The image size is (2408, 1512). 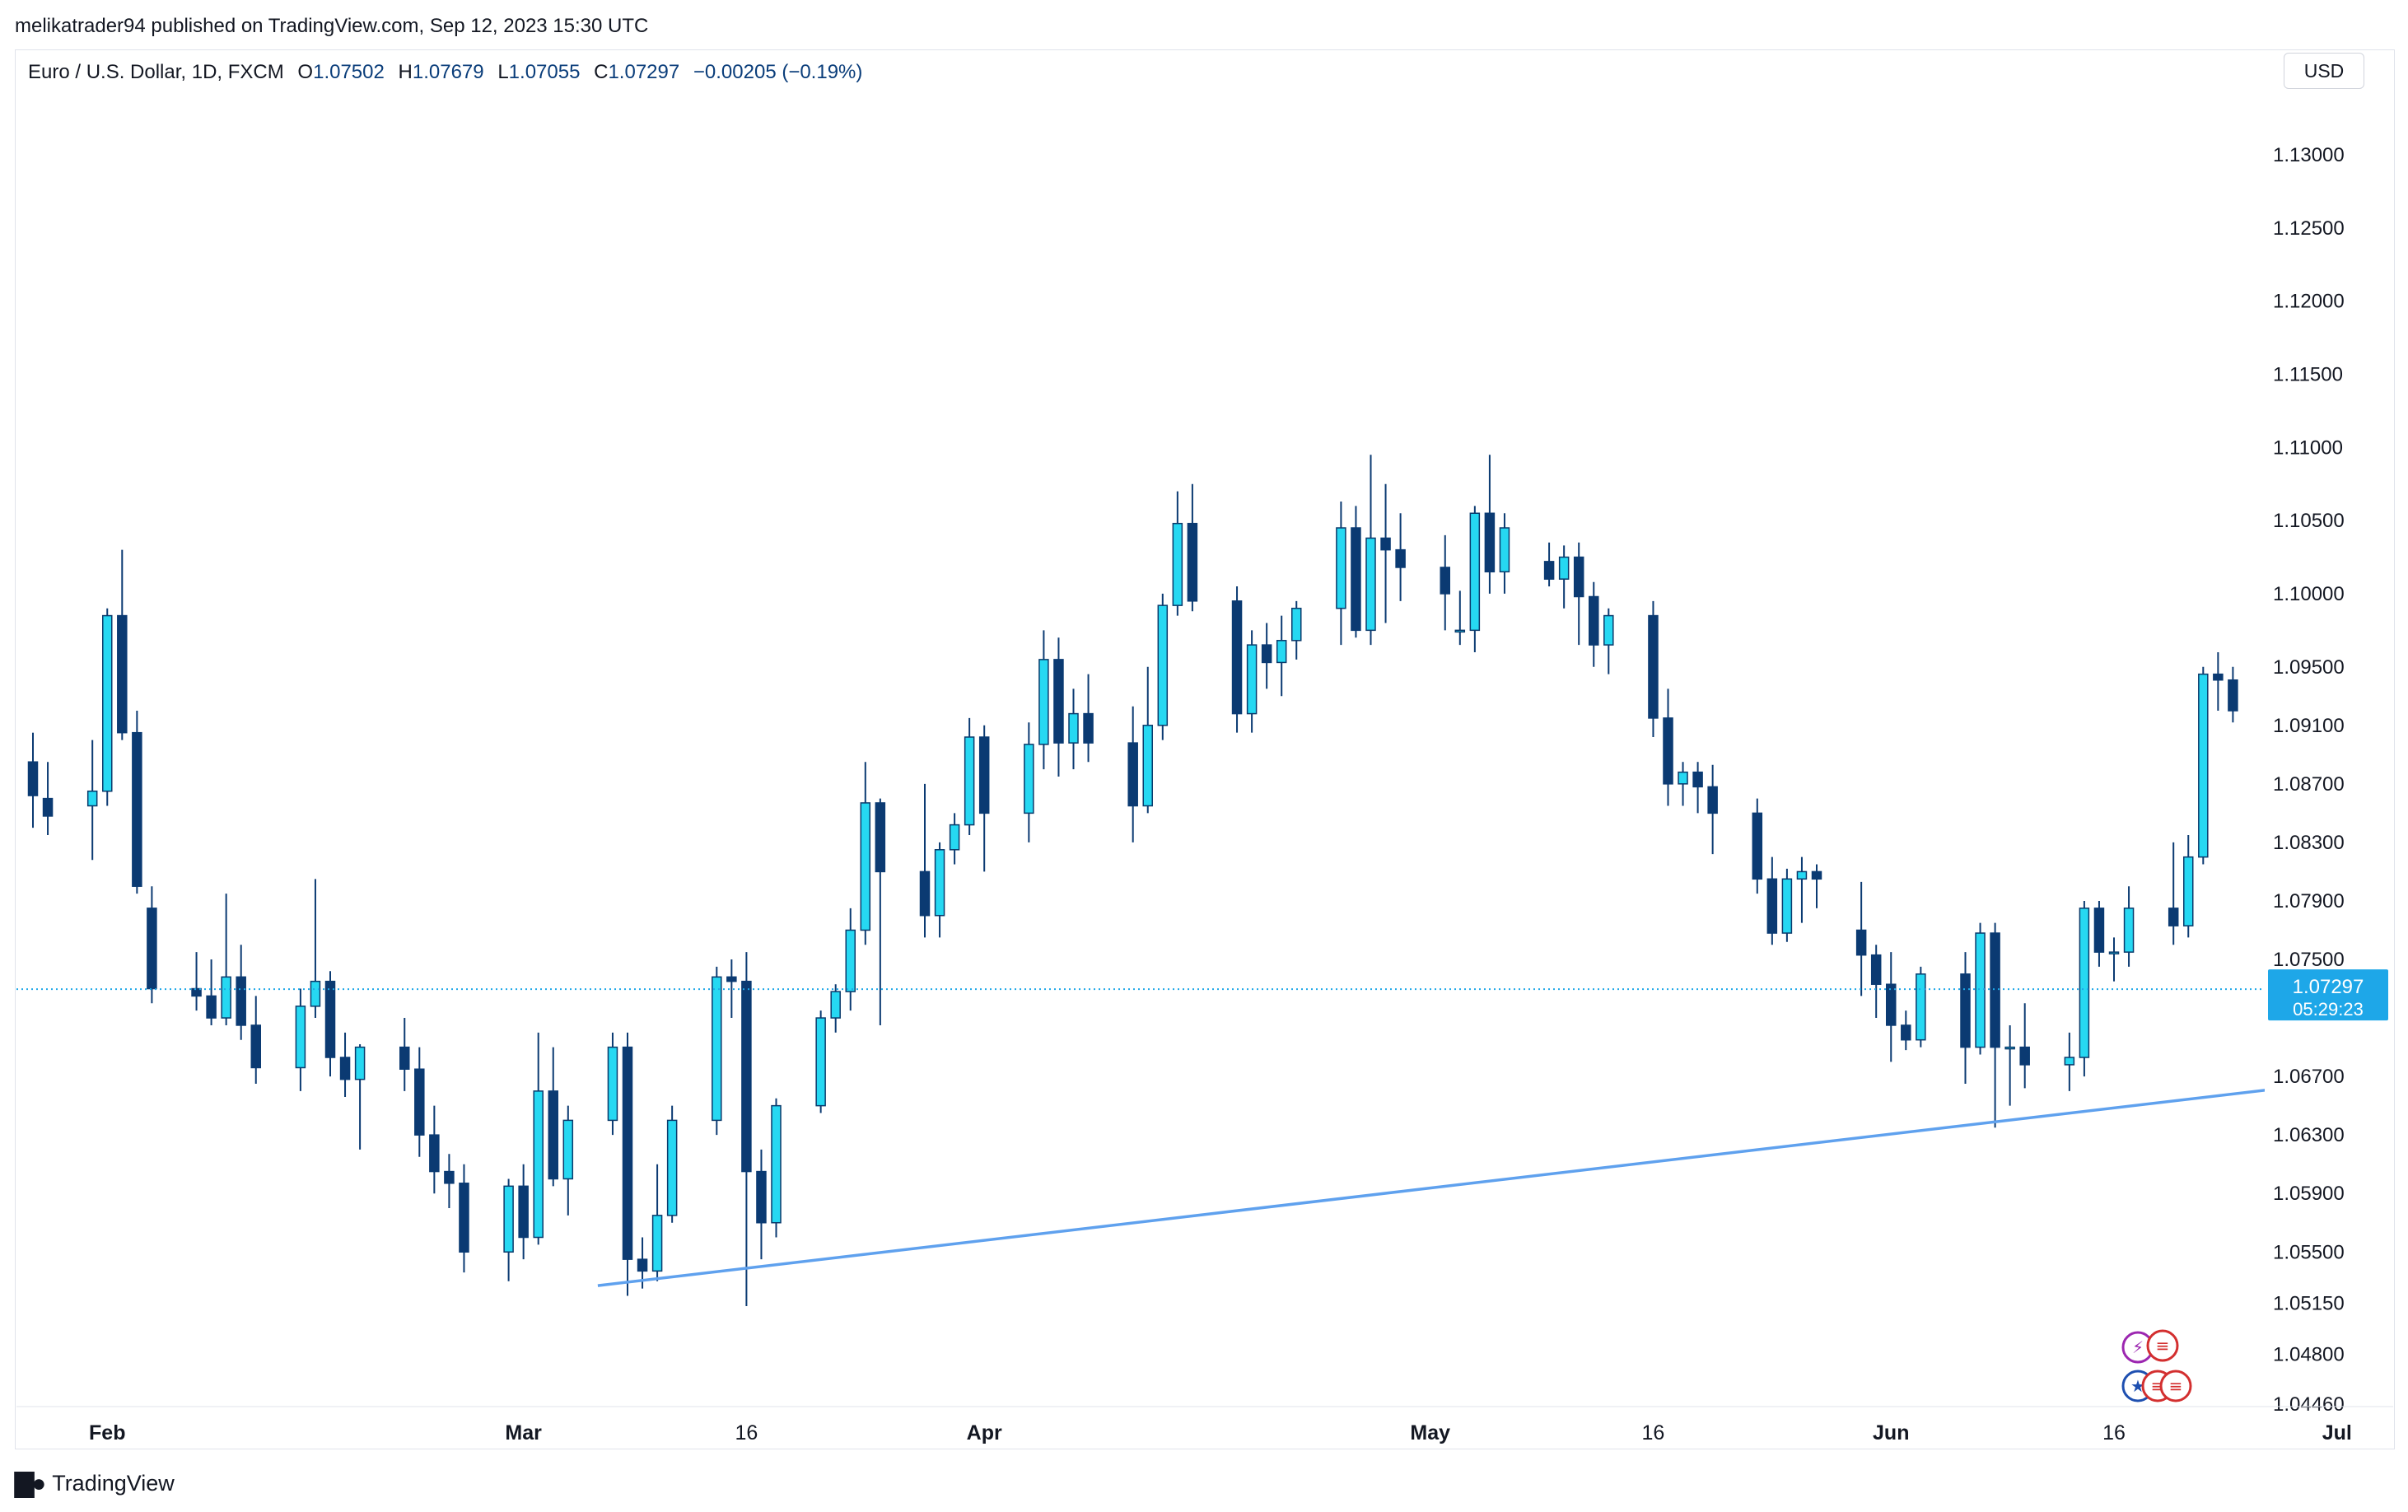 I want to click on y-tick-label: 1.11500, so click(x=2308, y=374).